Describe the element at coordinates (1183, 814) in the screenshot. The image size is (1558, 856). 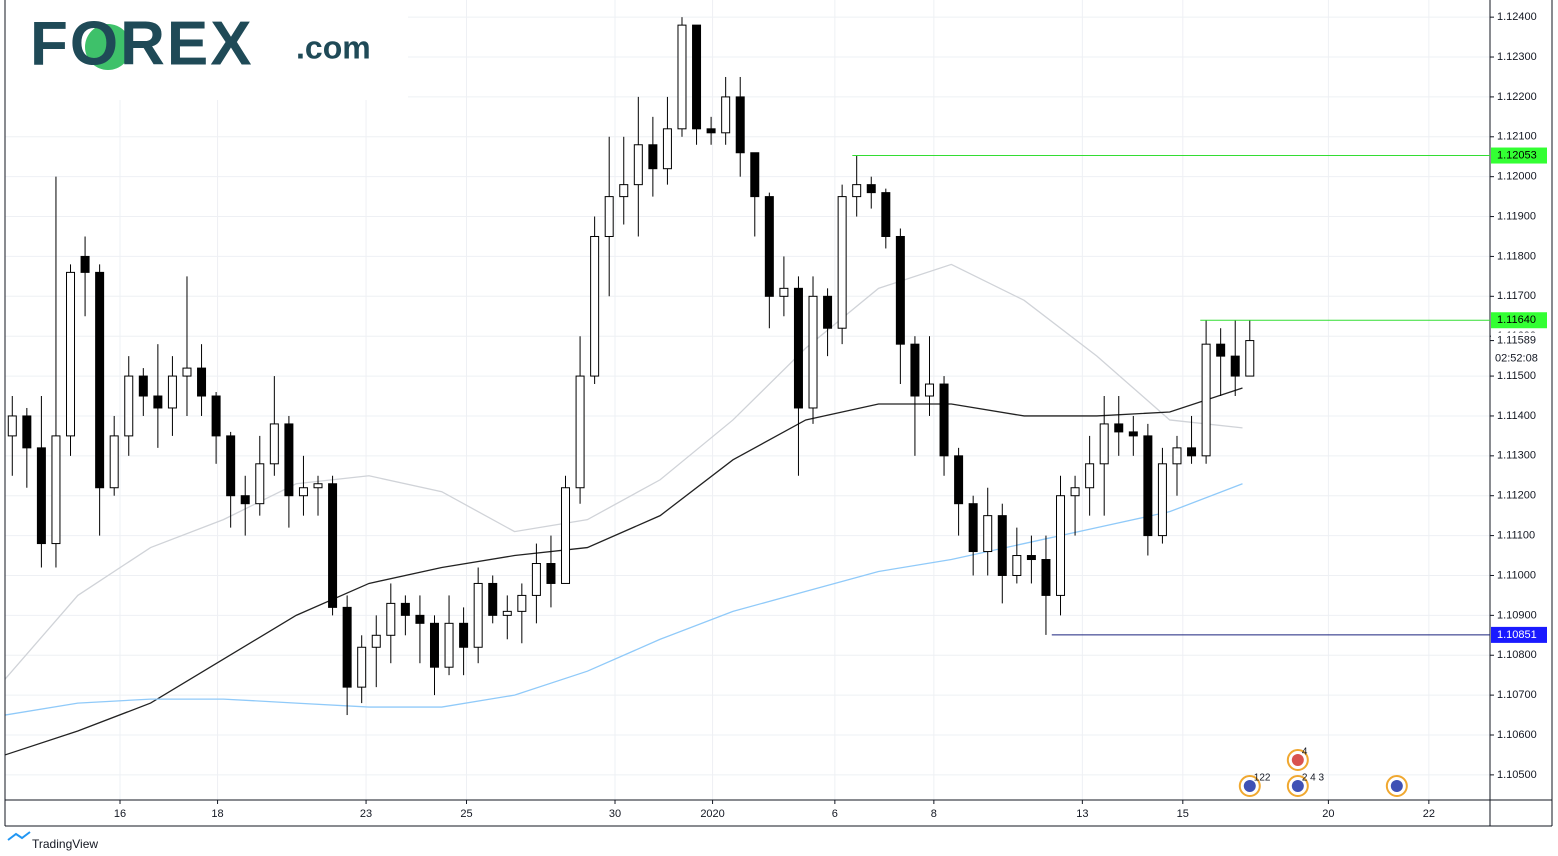
I see `x-tick-label: 15` at that location.